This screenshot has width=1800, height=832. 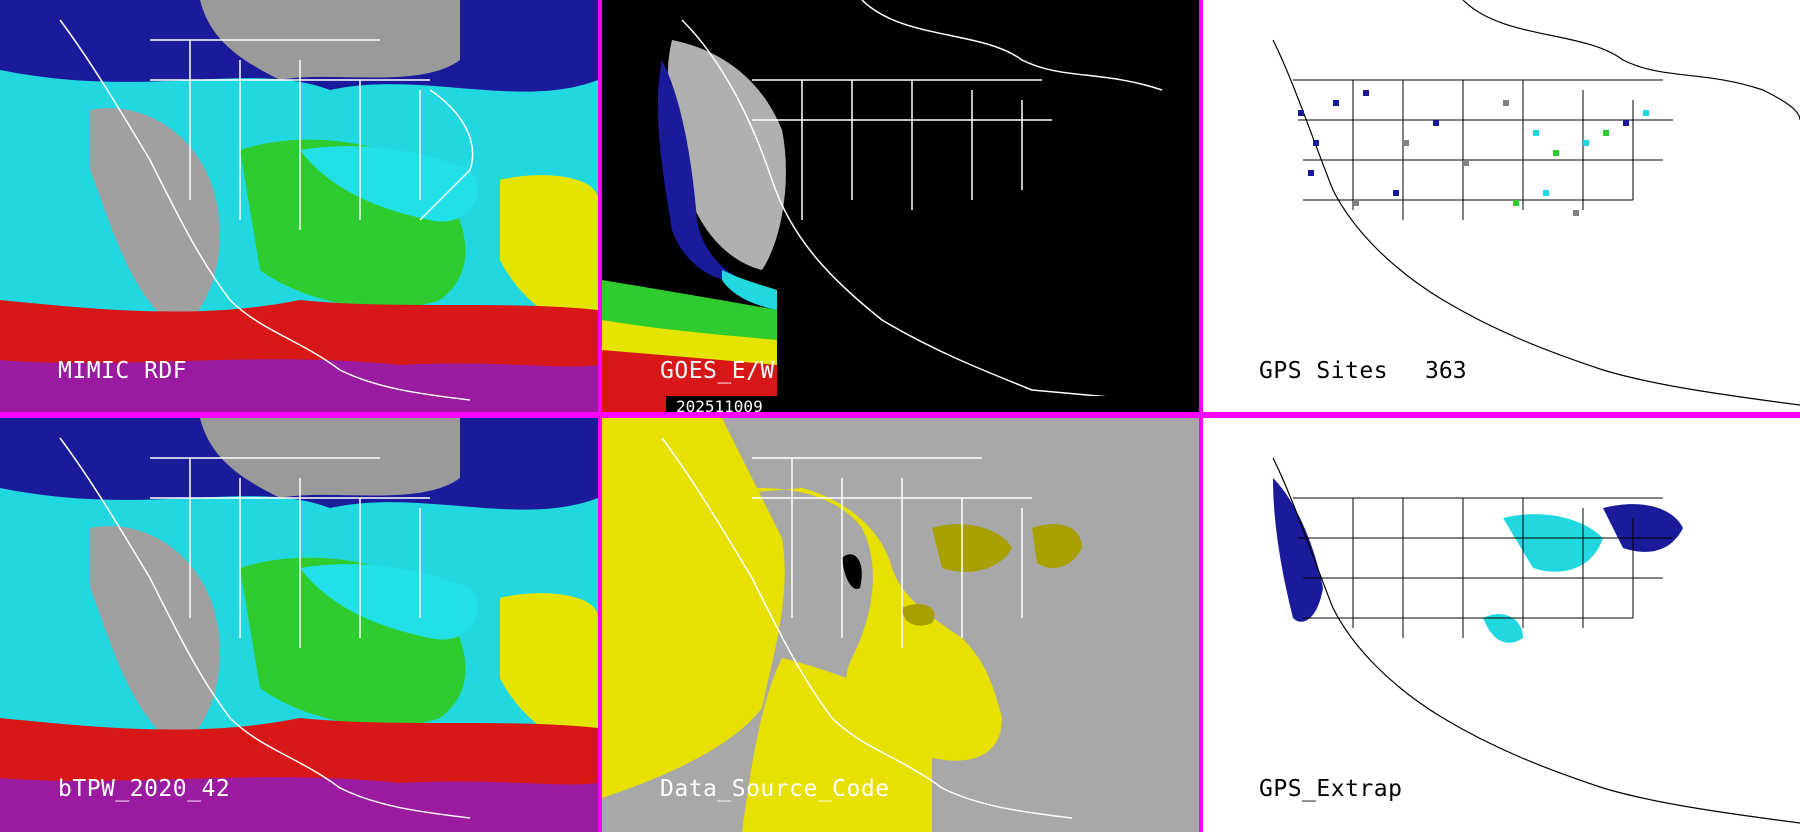 I want to click on panel-label: GPS_Extrap, so click(x=1331, y=789).